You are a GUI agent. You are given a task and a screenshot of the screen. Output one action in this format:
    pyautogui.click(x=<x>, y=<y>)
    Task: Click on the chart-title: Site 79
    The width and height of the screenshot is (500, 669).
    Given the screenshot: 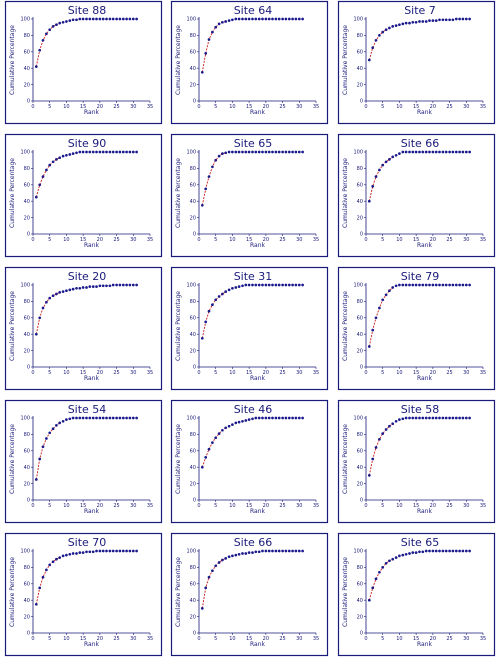 What is the action you would take?
    pyautogui.click(x=420, y=276)
    